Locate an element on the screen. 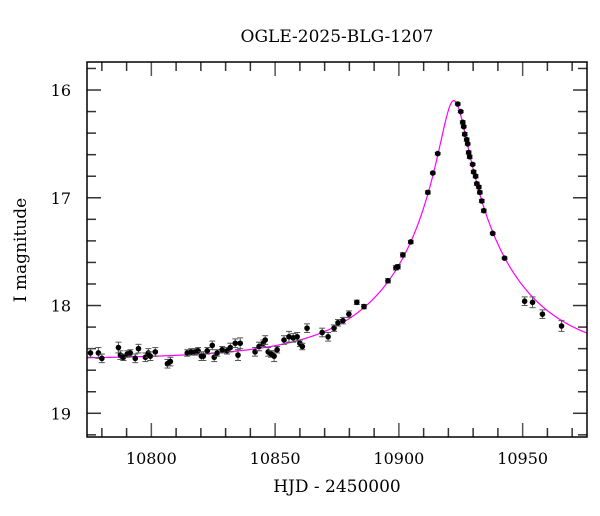  y-tick-label: 19 is located at coordinates (61, 413).